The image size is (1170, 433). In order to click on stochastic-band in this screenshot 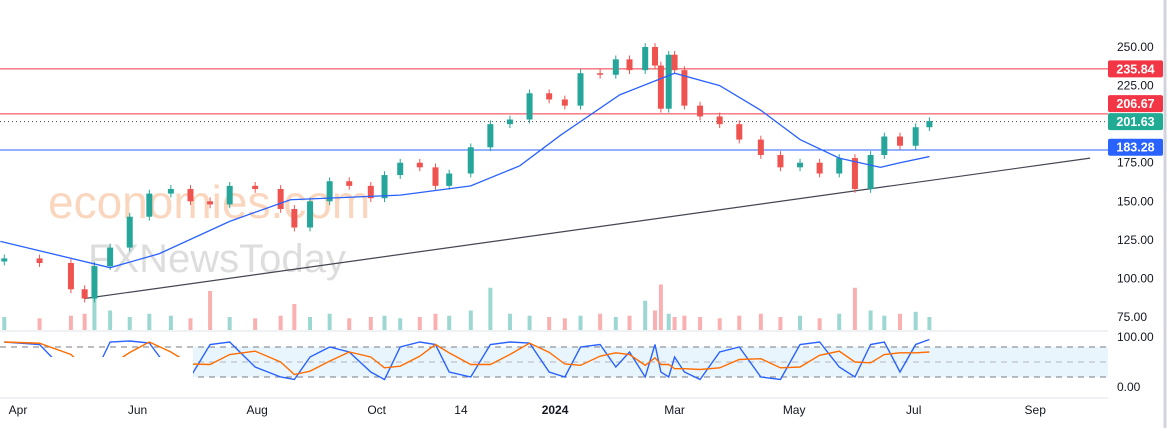, I will do `click(554, 362)`.